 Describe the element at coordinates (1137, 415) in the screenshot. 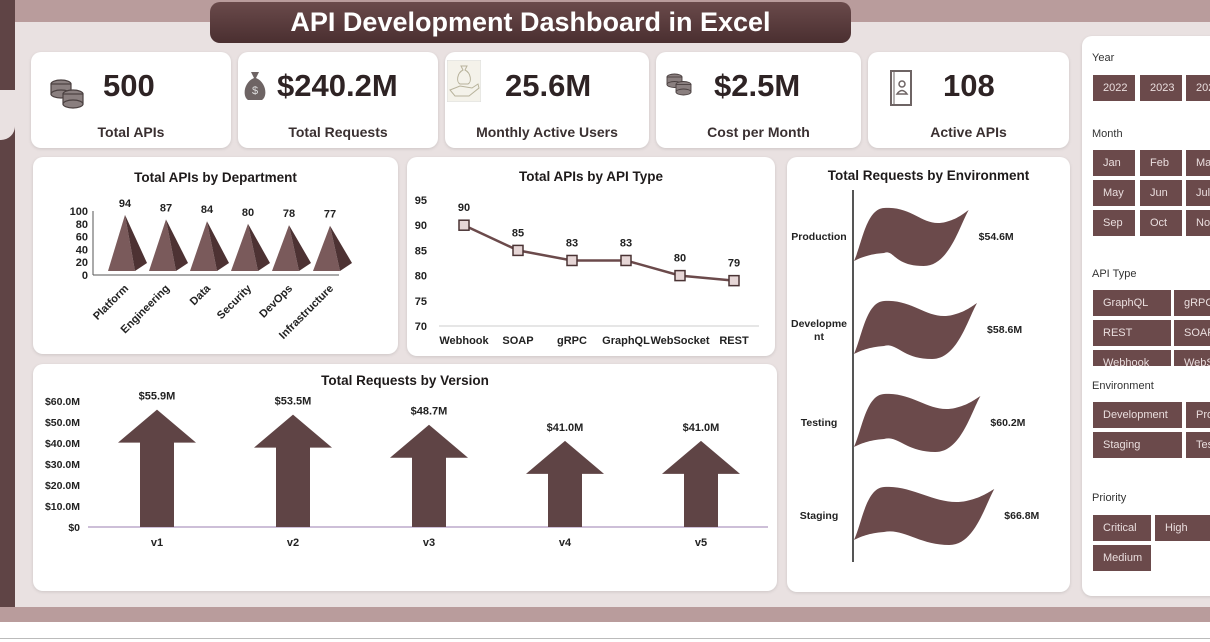

I see `slicer-env-development: Development` at that location.